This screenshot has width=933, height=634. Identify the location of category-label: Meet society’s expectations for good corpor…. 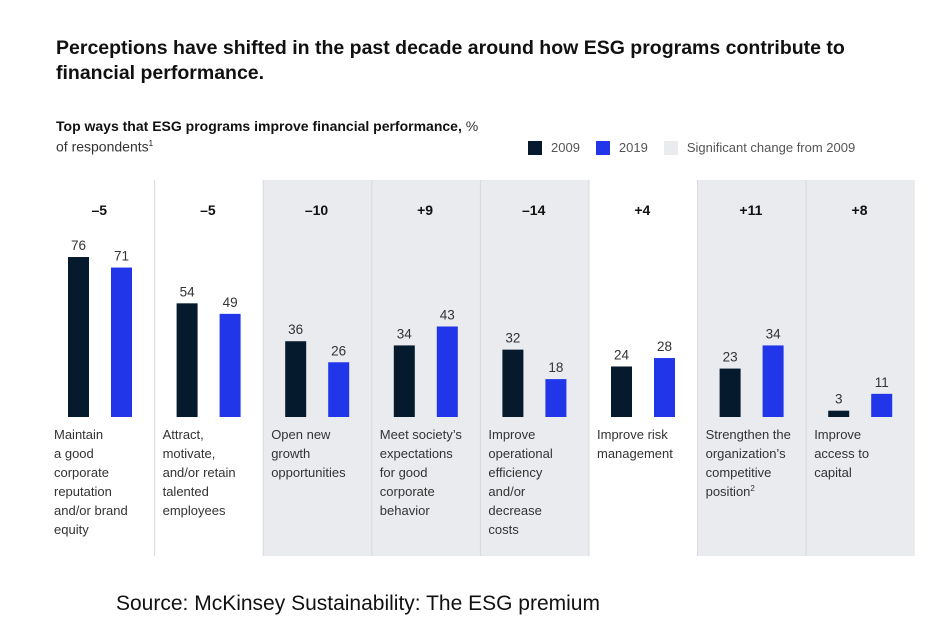
(421, 472).